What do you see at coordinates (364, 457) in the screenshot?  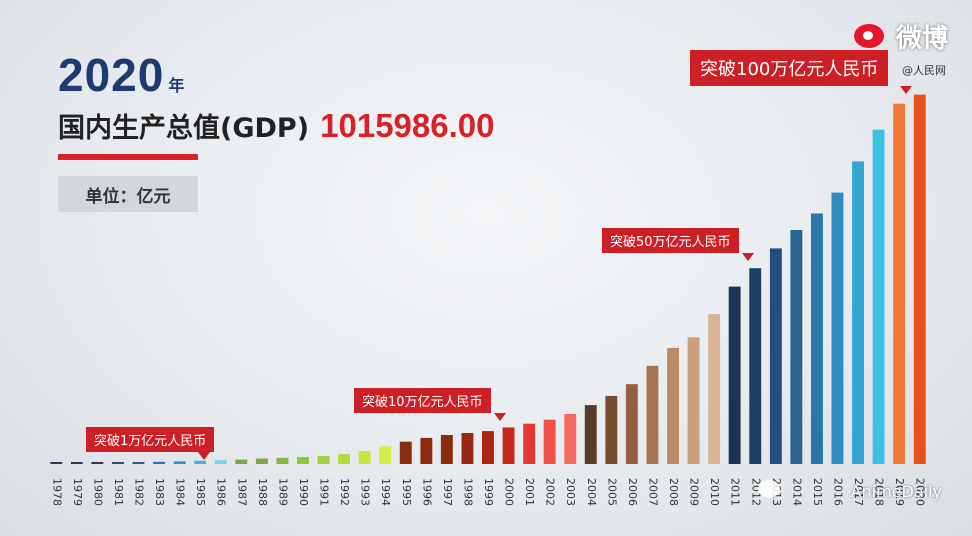 I see `bar-1993` at bounding box center [364, 457].